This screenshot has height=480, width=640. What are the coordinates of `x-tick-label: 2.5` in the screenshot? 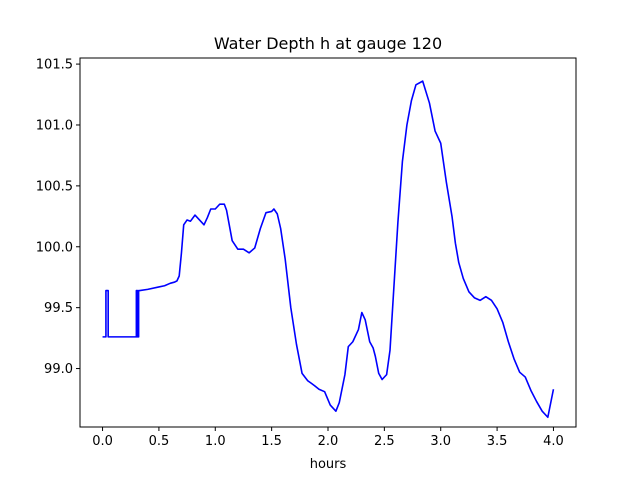 It's located at (384, 441).